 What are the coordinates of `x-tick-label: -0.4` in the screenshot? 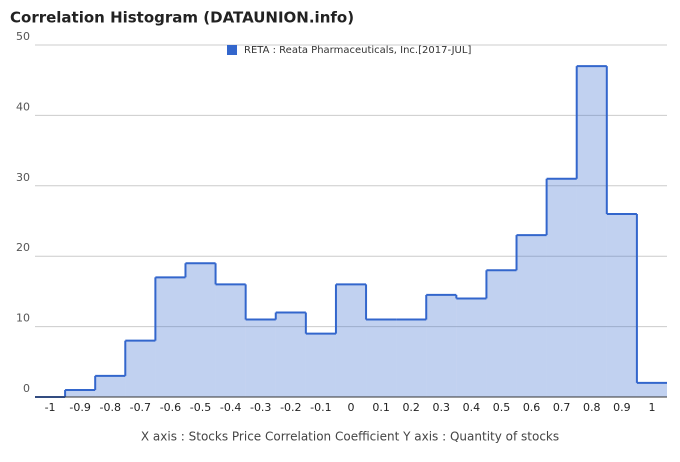 It's located at (230, 407).